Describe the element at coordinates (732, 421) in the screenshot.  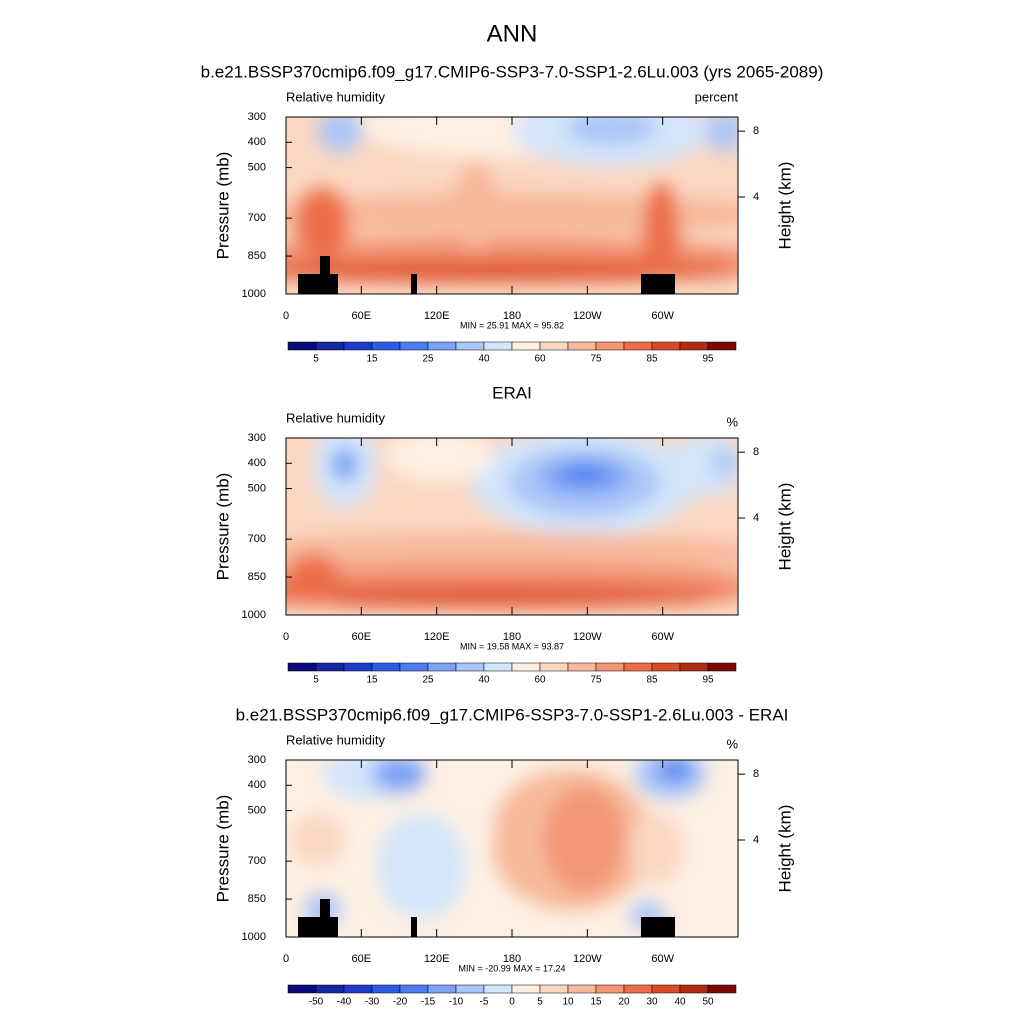
I see `units-label: %` at that location.